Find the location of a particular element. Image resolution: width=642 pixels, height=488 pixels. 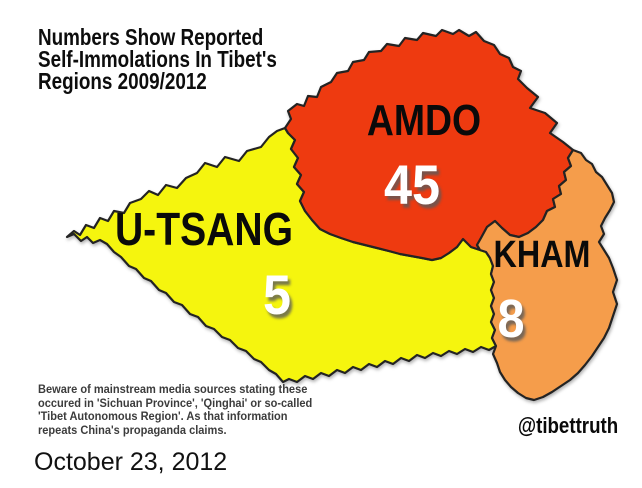

disclaimer-line-4: repeats China's propaganda claims. is located at coordinates (132, 429).